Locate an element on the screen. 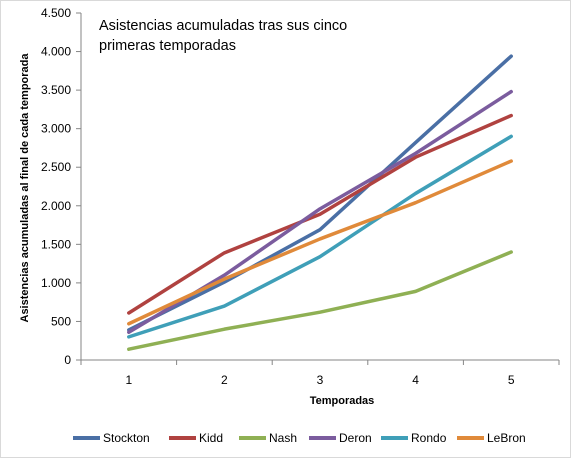 The image size is (571, 459). legend-item-deron: Deron is located at coordinates (340, 438).